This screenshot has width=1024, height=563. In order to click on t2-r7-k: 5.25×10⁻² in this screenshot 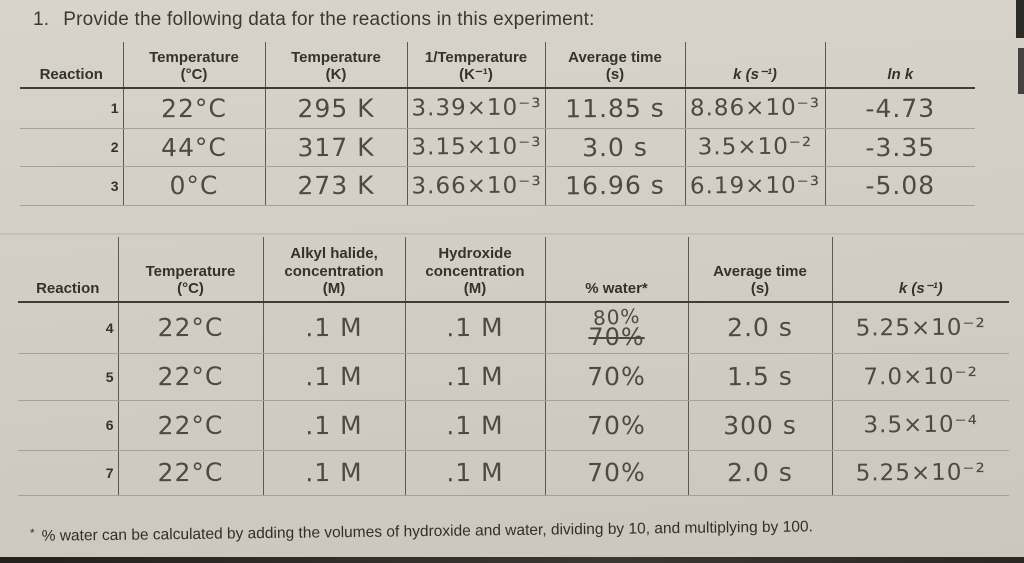, I will do `click(920, 472)`.